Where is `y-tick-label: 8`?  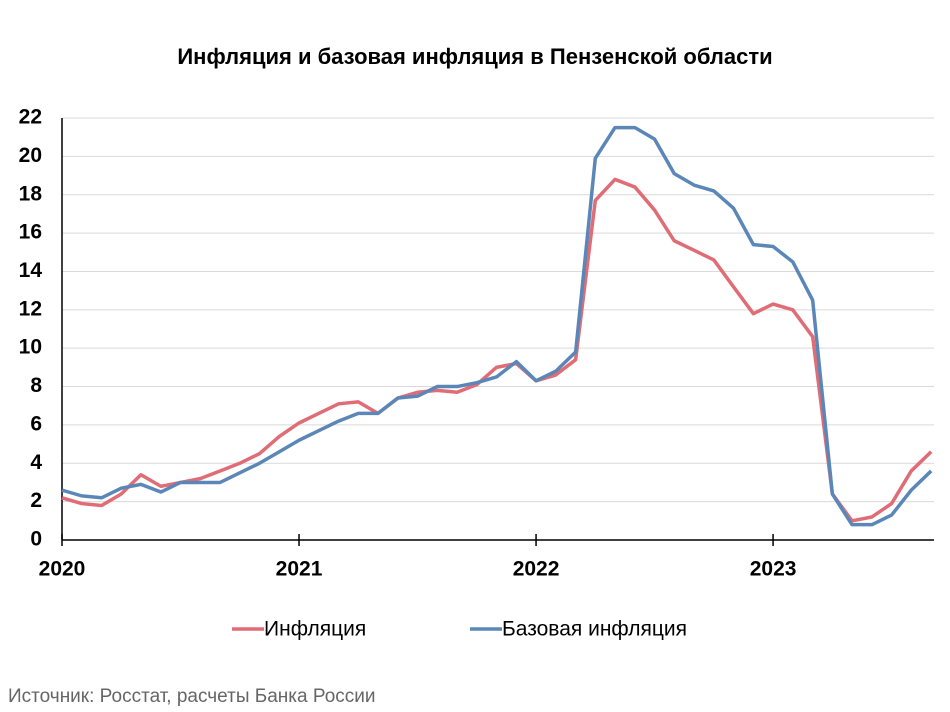 y-tick-label: 8 is located at coordinates (36, 385).